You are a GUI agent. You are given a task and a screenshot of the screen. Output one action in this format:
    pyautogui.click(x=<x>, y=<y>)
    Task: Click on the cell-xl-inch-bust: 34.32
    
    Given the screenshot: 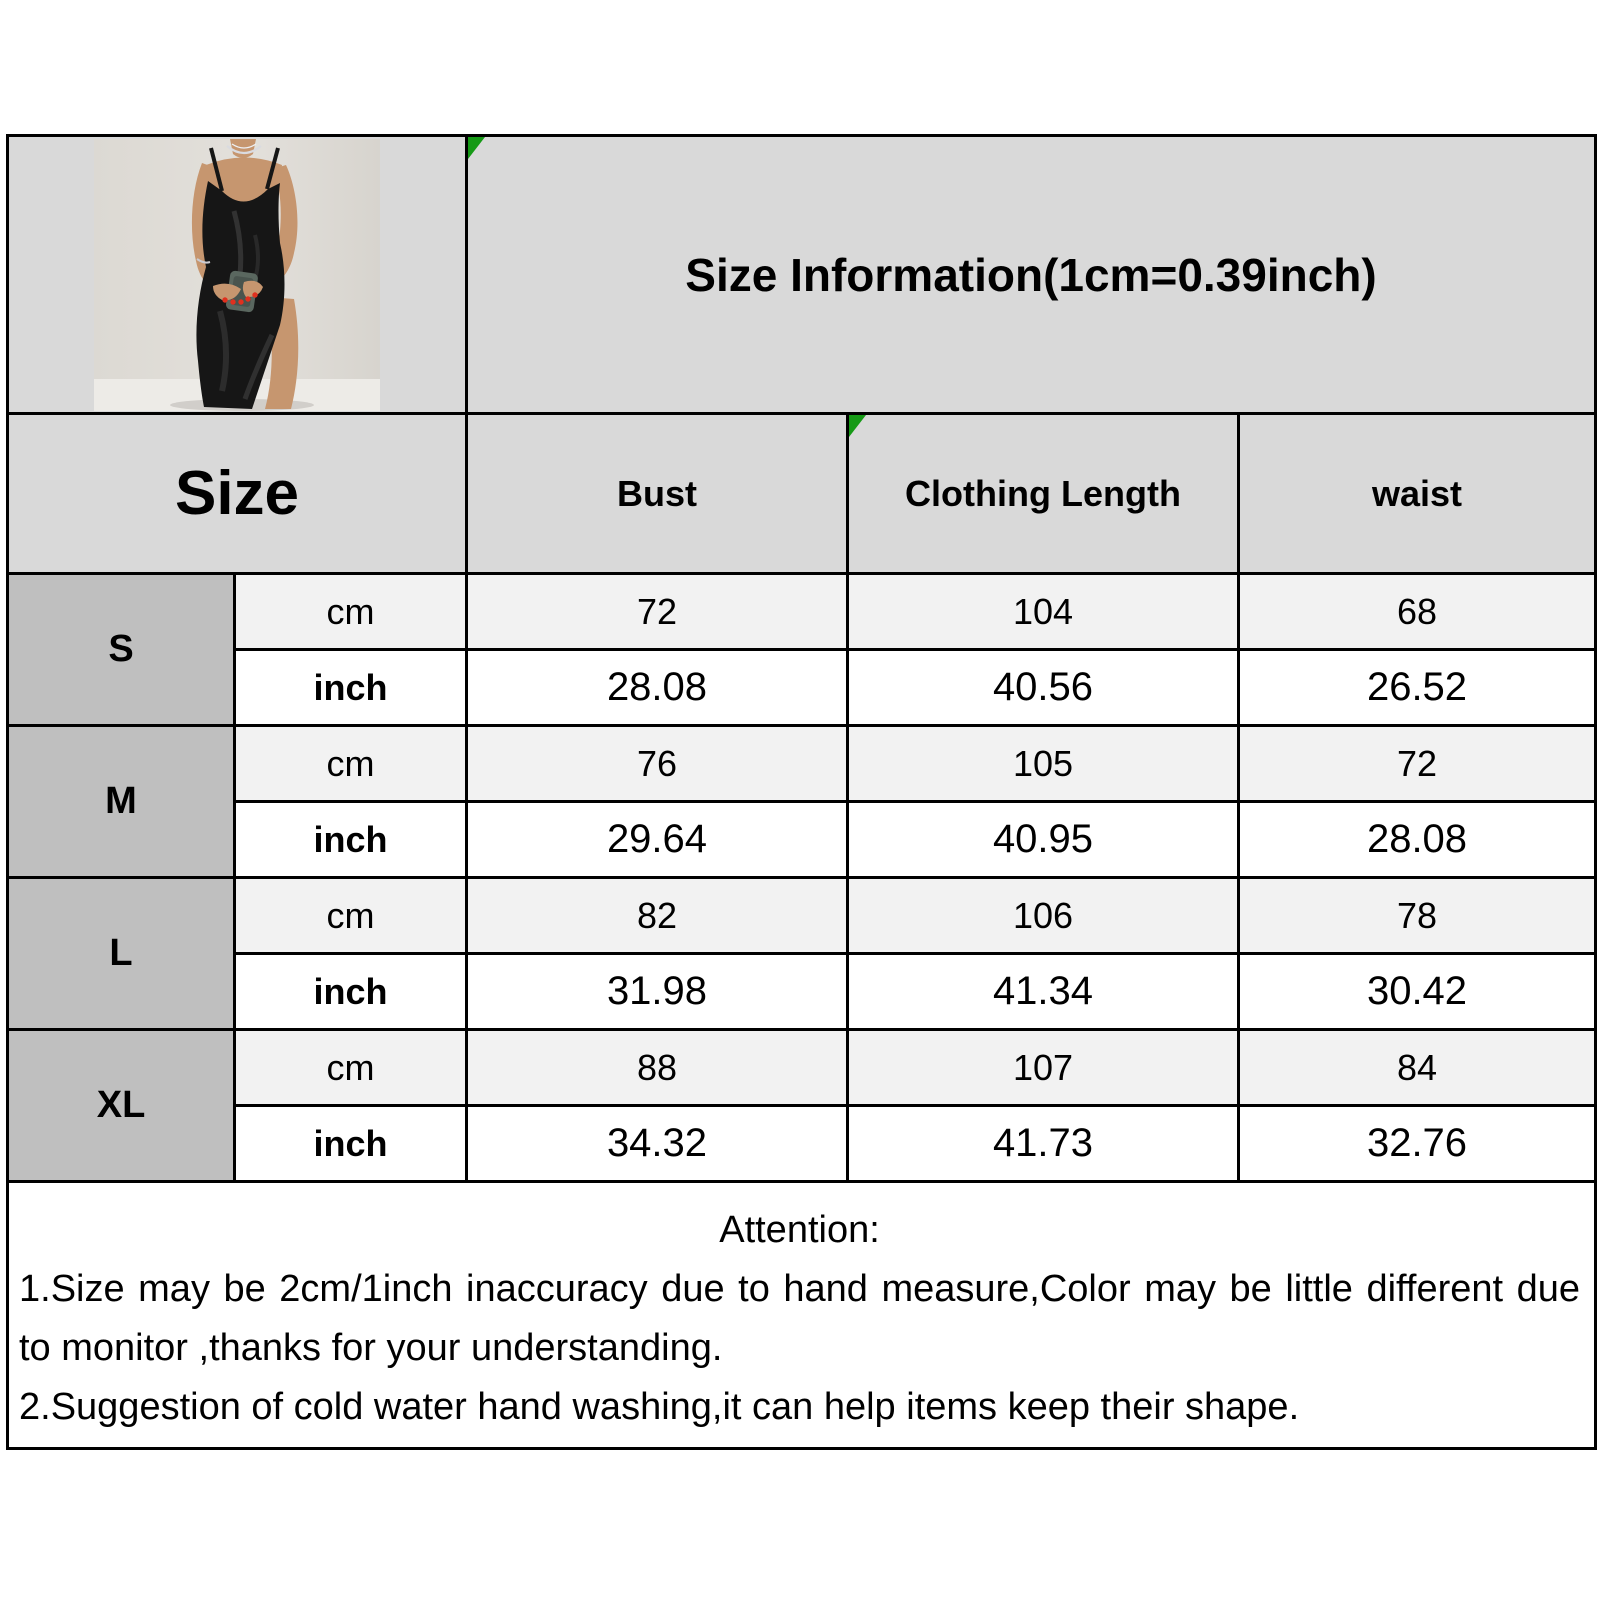 What is the action you would take?
    pyautogui.click(x=657, y=1143)
    